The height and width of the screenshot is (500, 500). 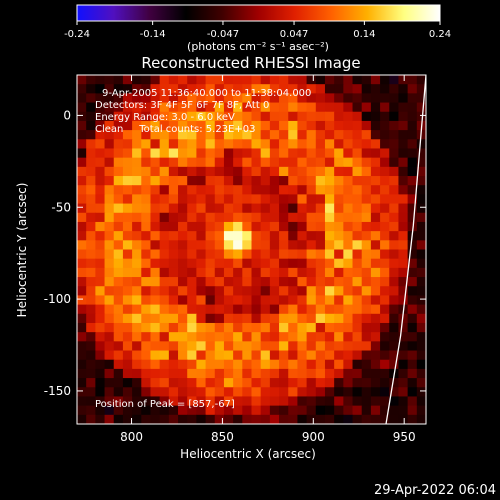 What do you see at coordinates (257, 30) in the screenshot?
I see `colorbar-ticks: -0.24 -0.14 -0.047 0.047 0.14 0.24` at bounding box center [257, 30].